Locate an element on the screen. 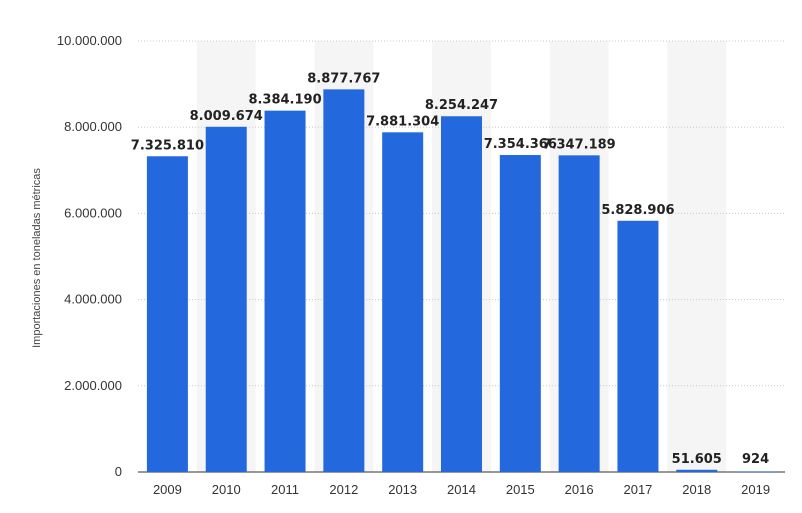 Image resolution: width=802 pixels, height=513 pixels. data-label: 924 is located at coordinates (755, 459).